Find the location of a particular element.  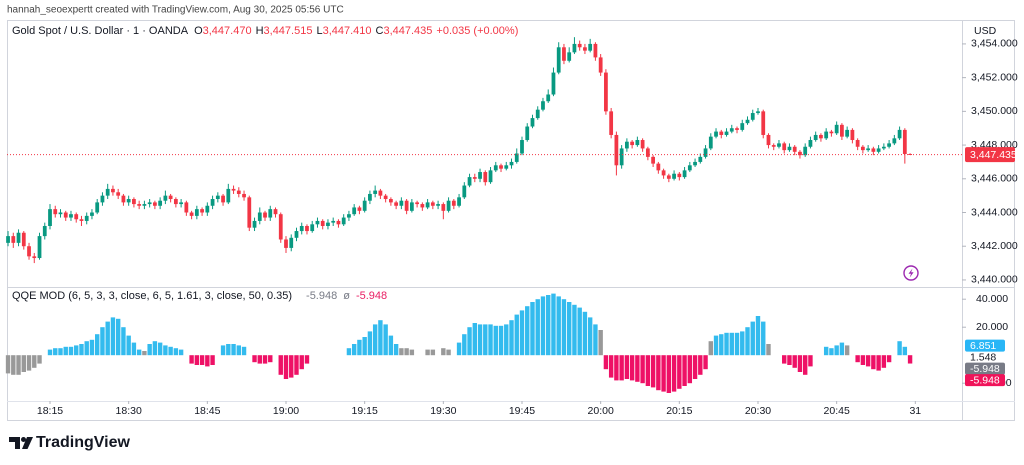

legend-value: 3,447.470 is located at coordinates (227, 31).